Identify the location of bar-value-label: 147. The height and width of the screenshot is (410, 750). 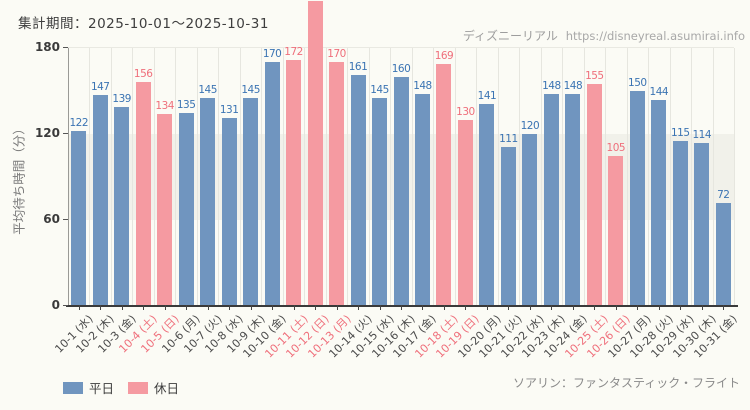
(100, 87).